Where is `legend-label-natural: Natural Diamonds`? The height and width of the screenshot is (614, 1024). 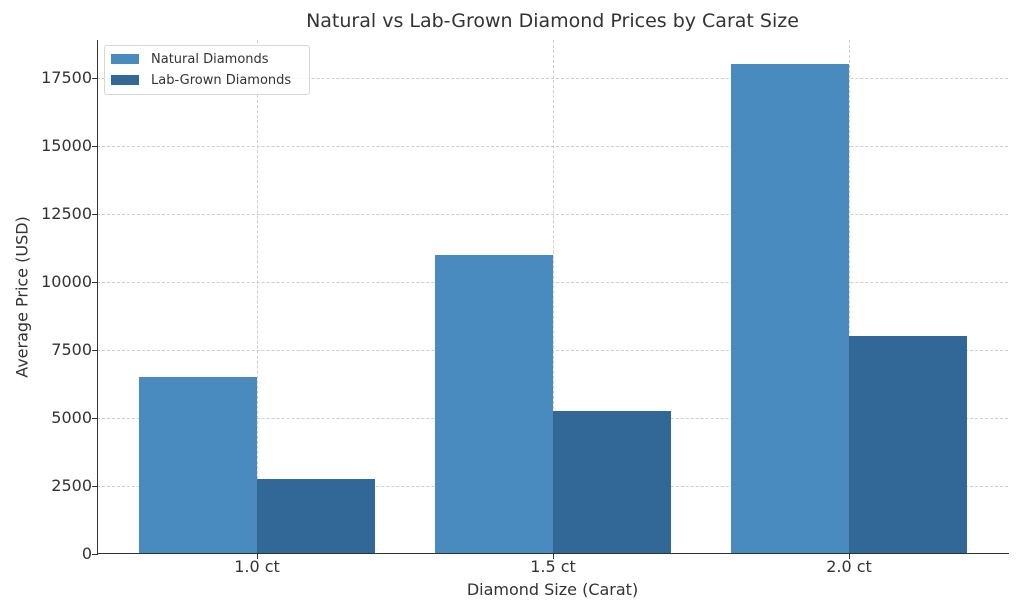
legend-label-natural: Natural Diamonds is located at coordinates (210, 59).